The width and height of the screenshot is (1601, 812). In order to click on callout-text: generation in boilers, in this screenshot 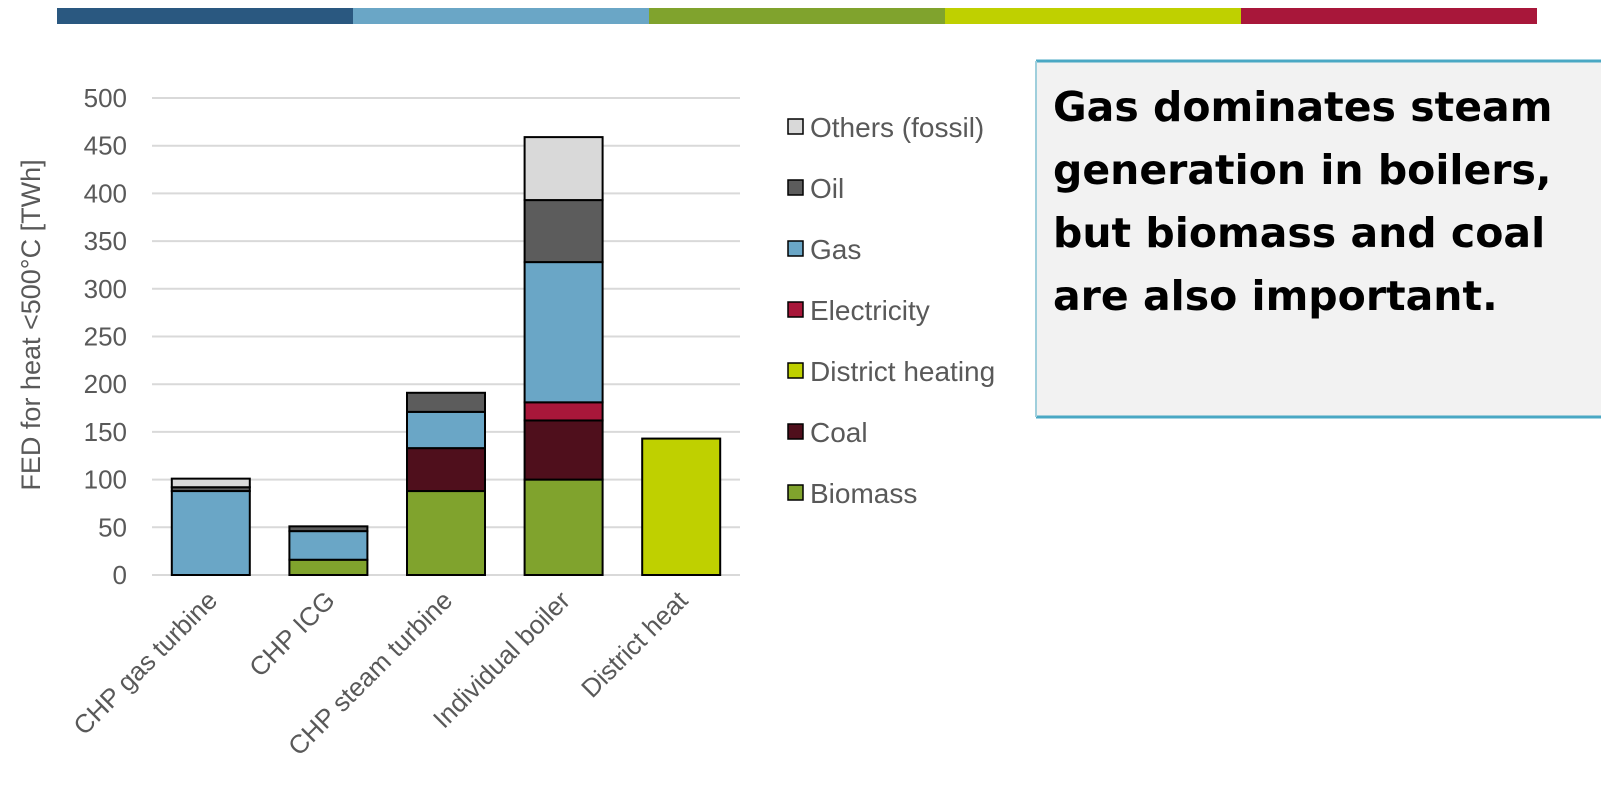, I will do `click(1302, 170)`.